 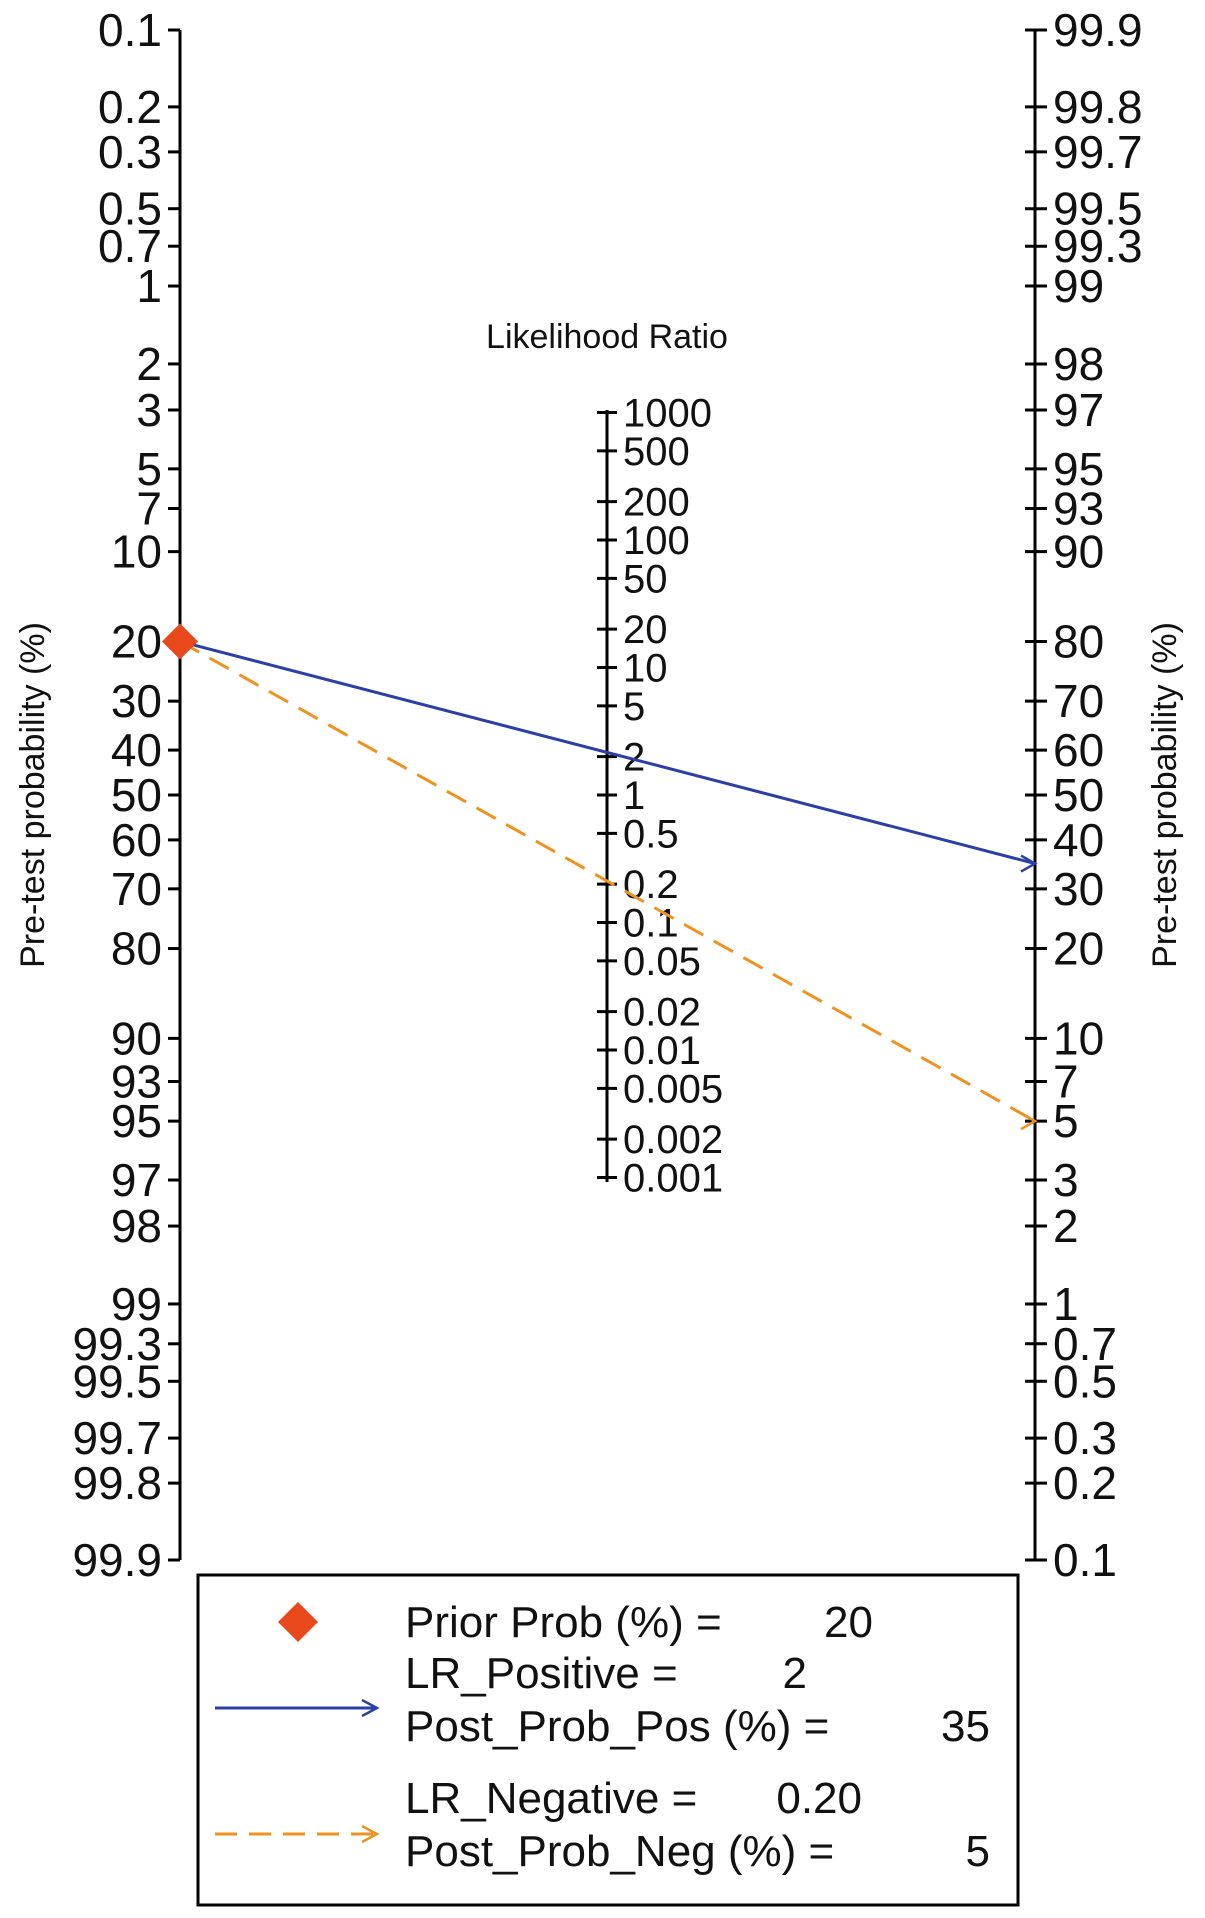 I want to click on right-tick-label: 40, so click(x=1078, y=840).